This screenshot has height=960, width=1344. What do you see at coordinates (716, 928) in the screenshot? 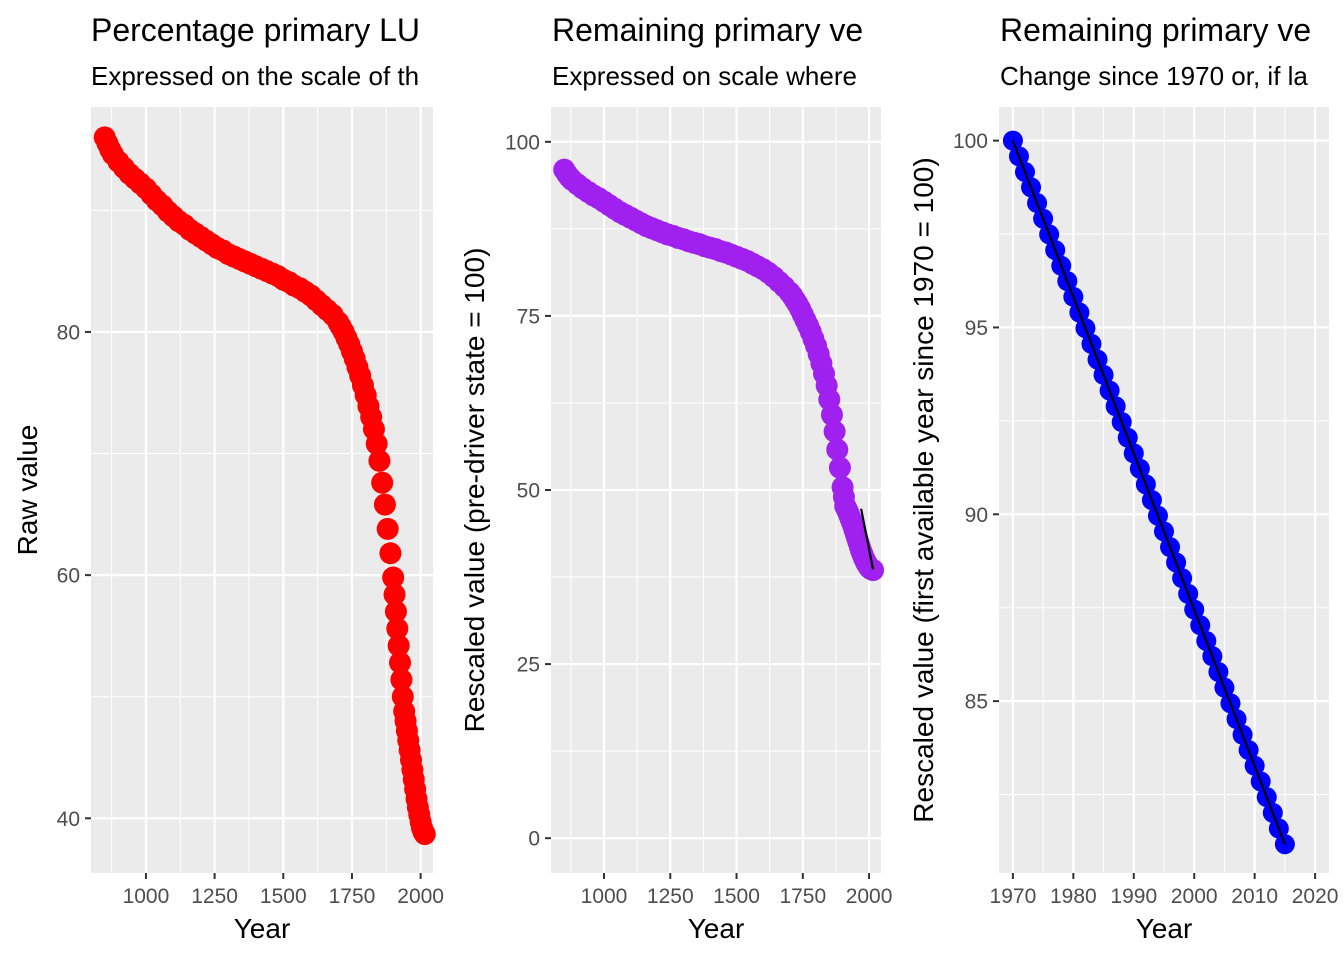
I see `panel-2-x-axis-label: Year` at bounding box center [716, 928].